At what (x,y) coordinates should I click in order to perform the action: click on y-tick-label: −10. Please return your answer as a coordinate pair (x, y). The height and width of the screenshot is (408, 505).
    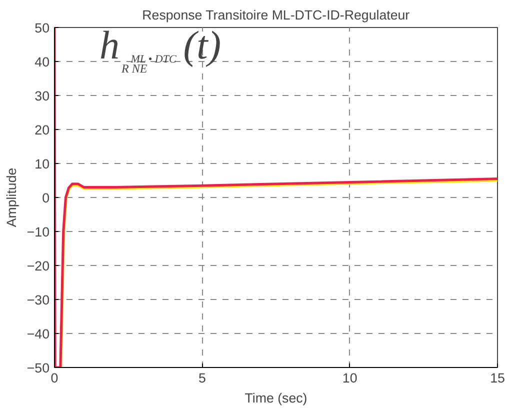
    Looking at the image, I should click on (38, 232).